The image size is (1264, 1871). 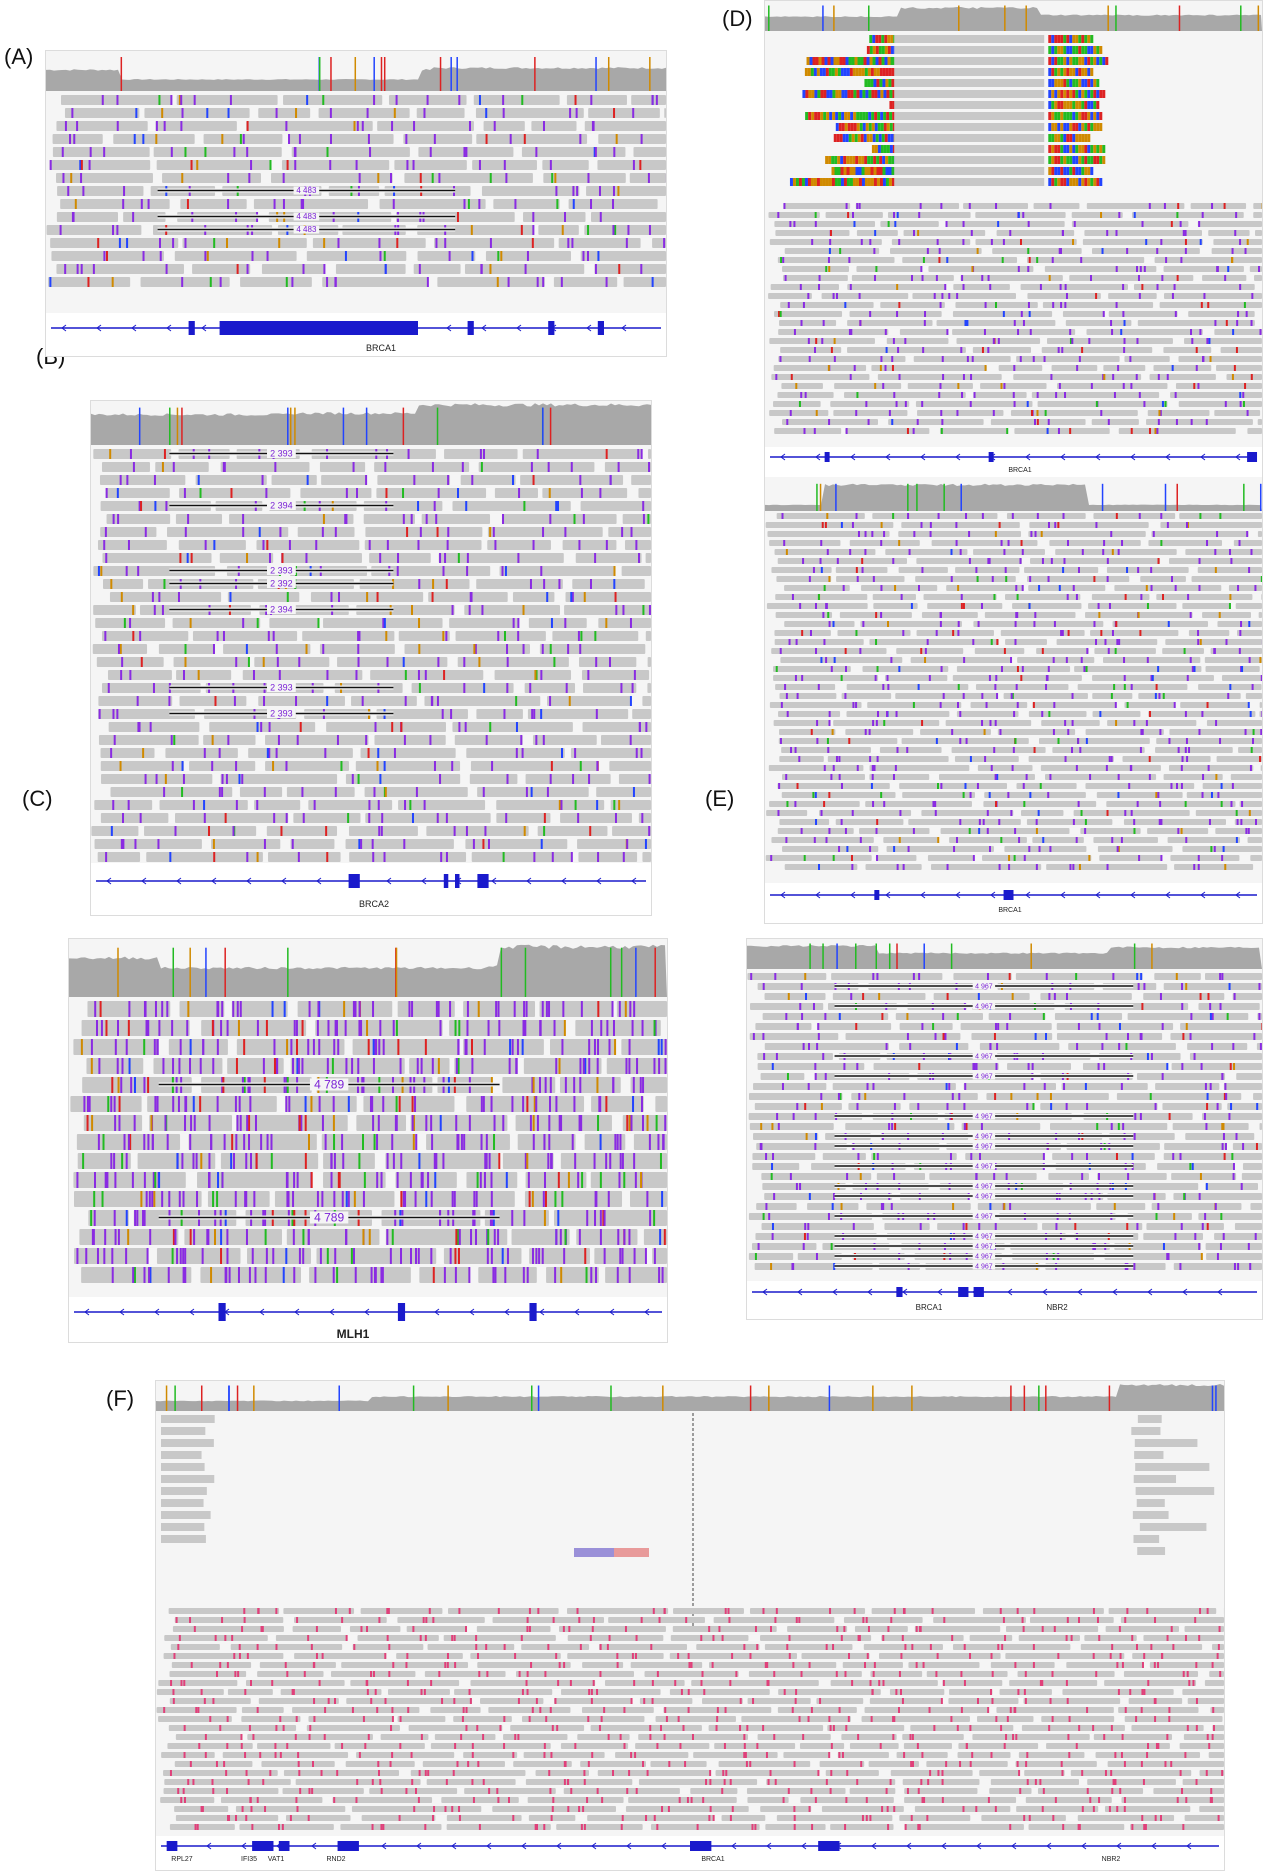 I want to click on gene-exon, so click(x=876, y=895).